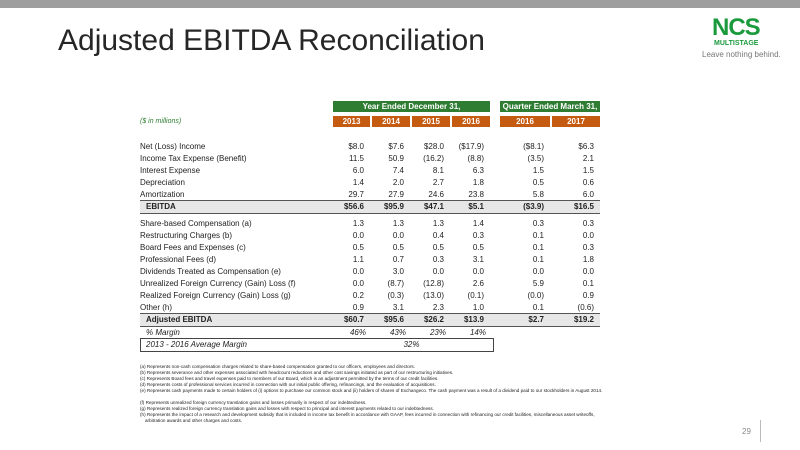  Describe the element at coordinates (433, 283) in the screenshot. I see `cell-value: (12.8)` at that location.